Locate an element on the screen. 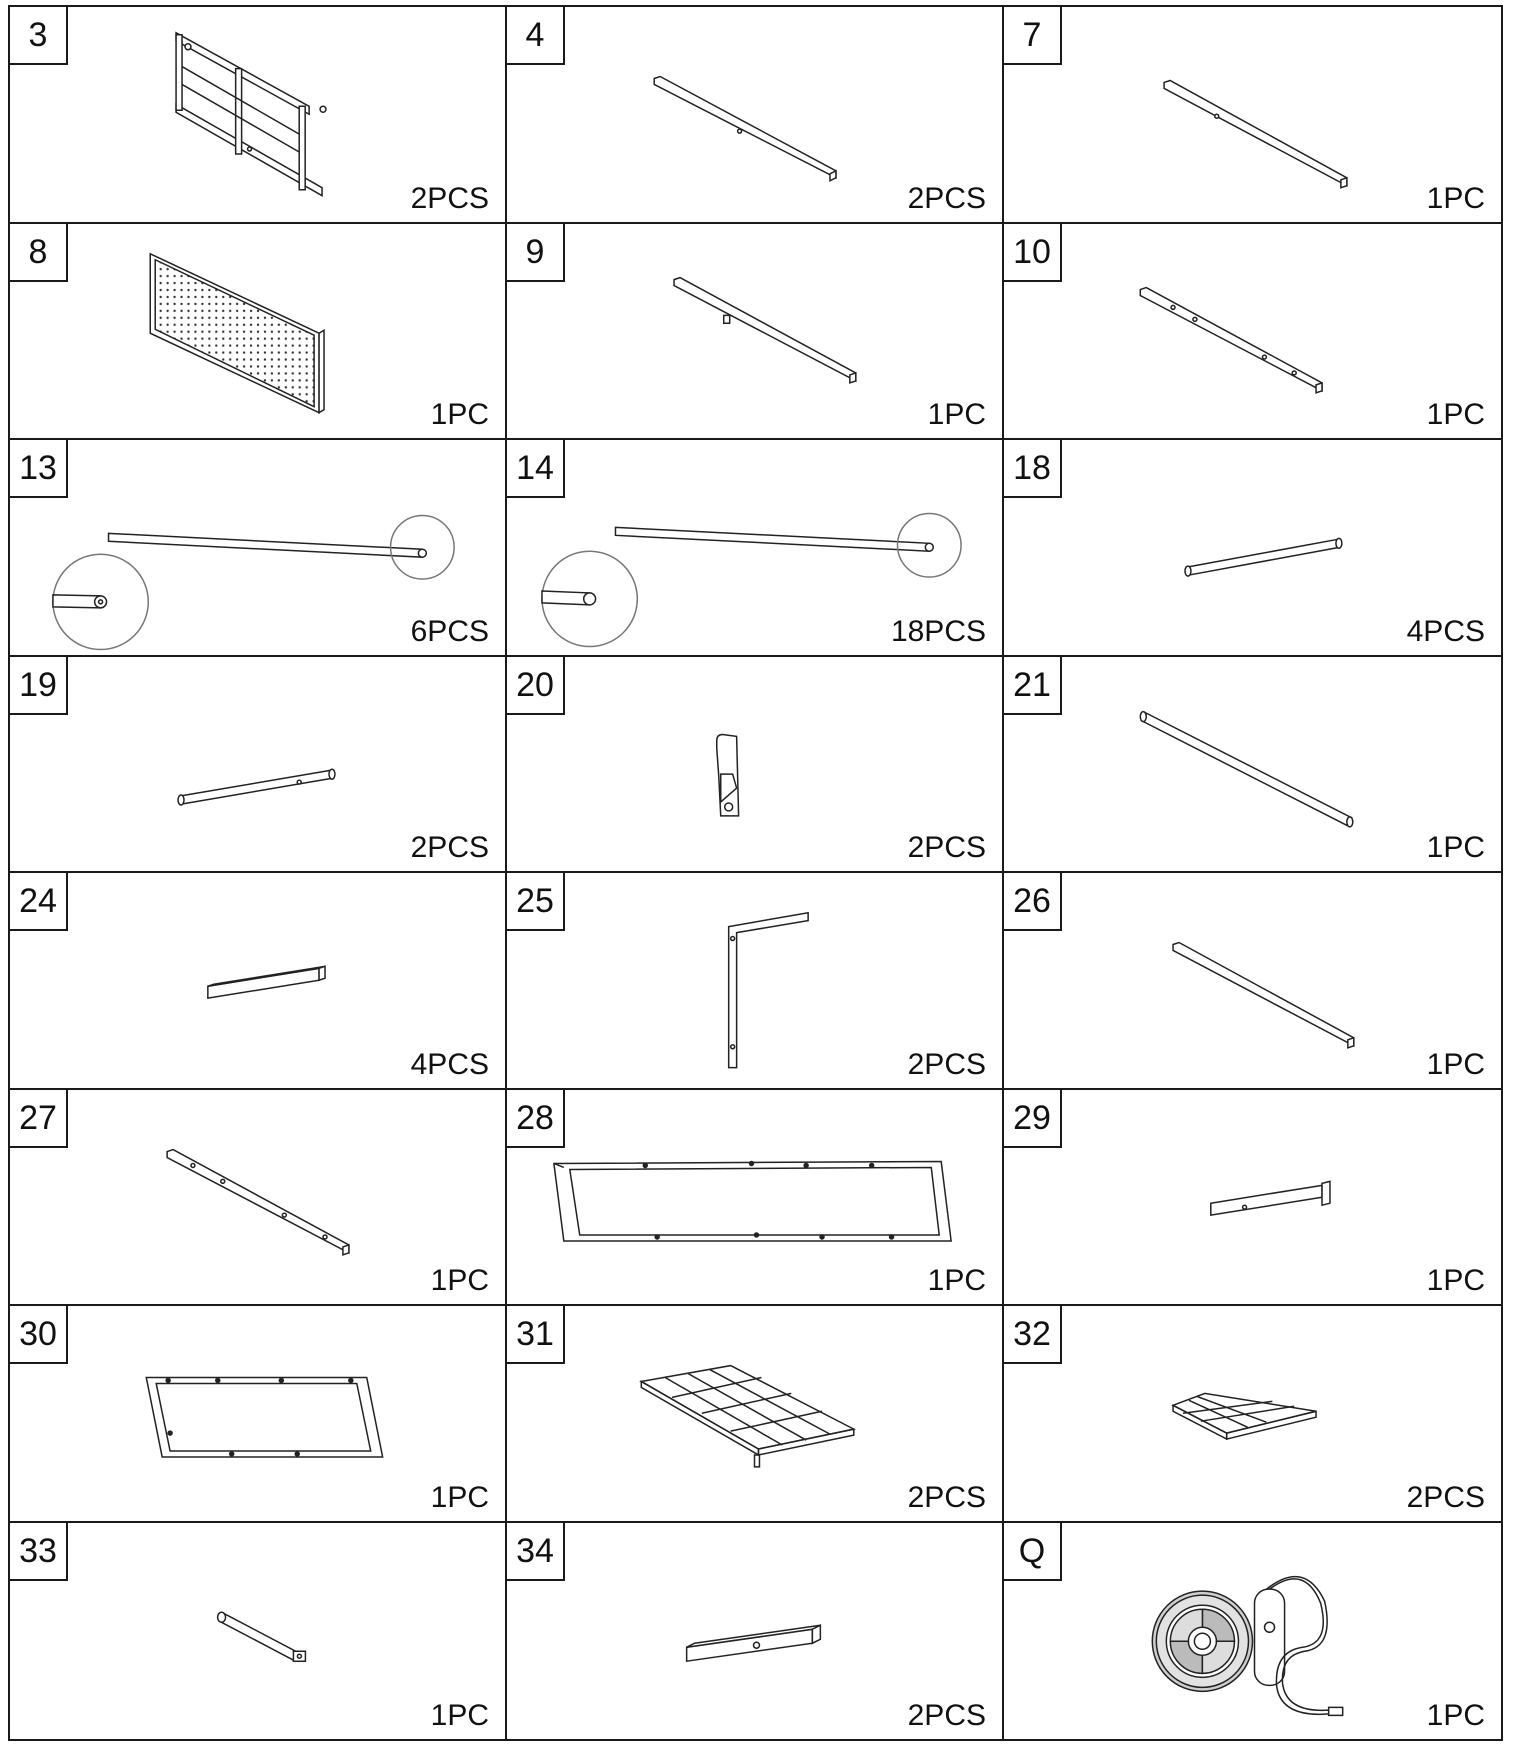 The image size is (1517, 1745). part-cell-10: 10 1PC is located at coordinates (1252, 331).